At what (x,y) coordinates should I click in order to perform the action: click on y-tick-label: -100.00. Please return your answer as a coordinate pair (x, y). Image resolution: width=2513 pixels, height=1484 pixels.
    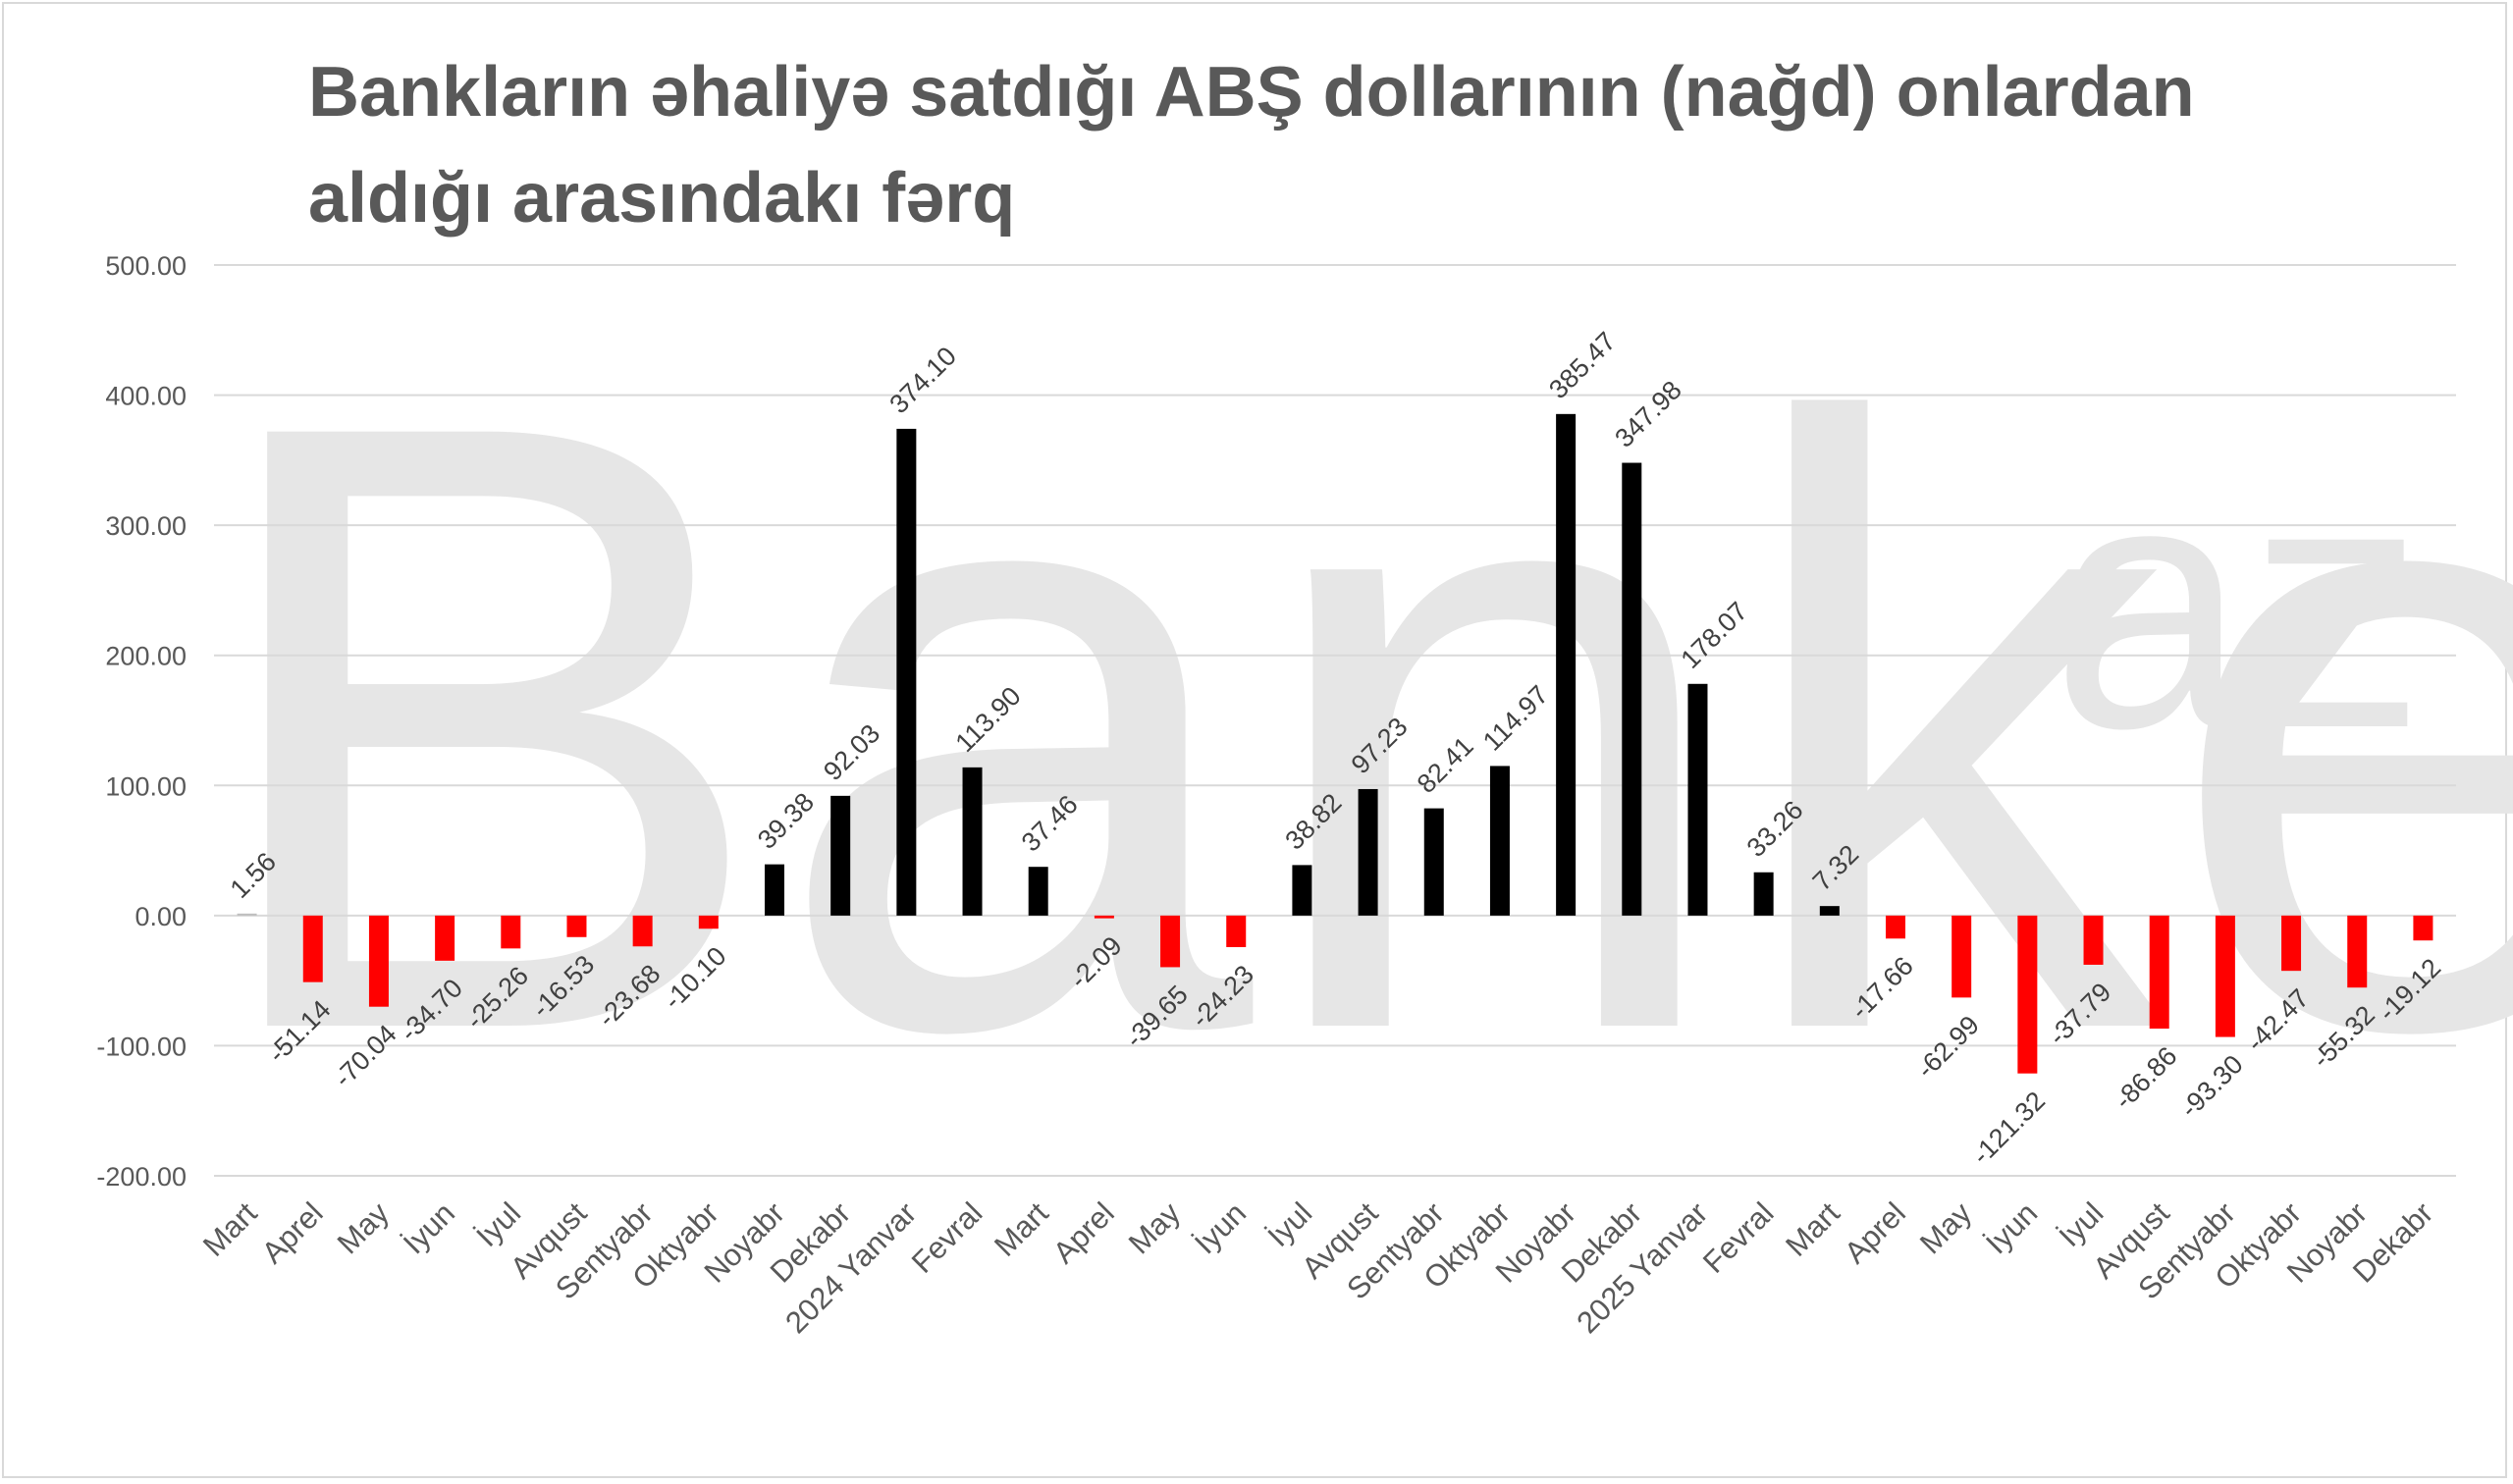
    Looking at the image, I should click on (141, 1046).